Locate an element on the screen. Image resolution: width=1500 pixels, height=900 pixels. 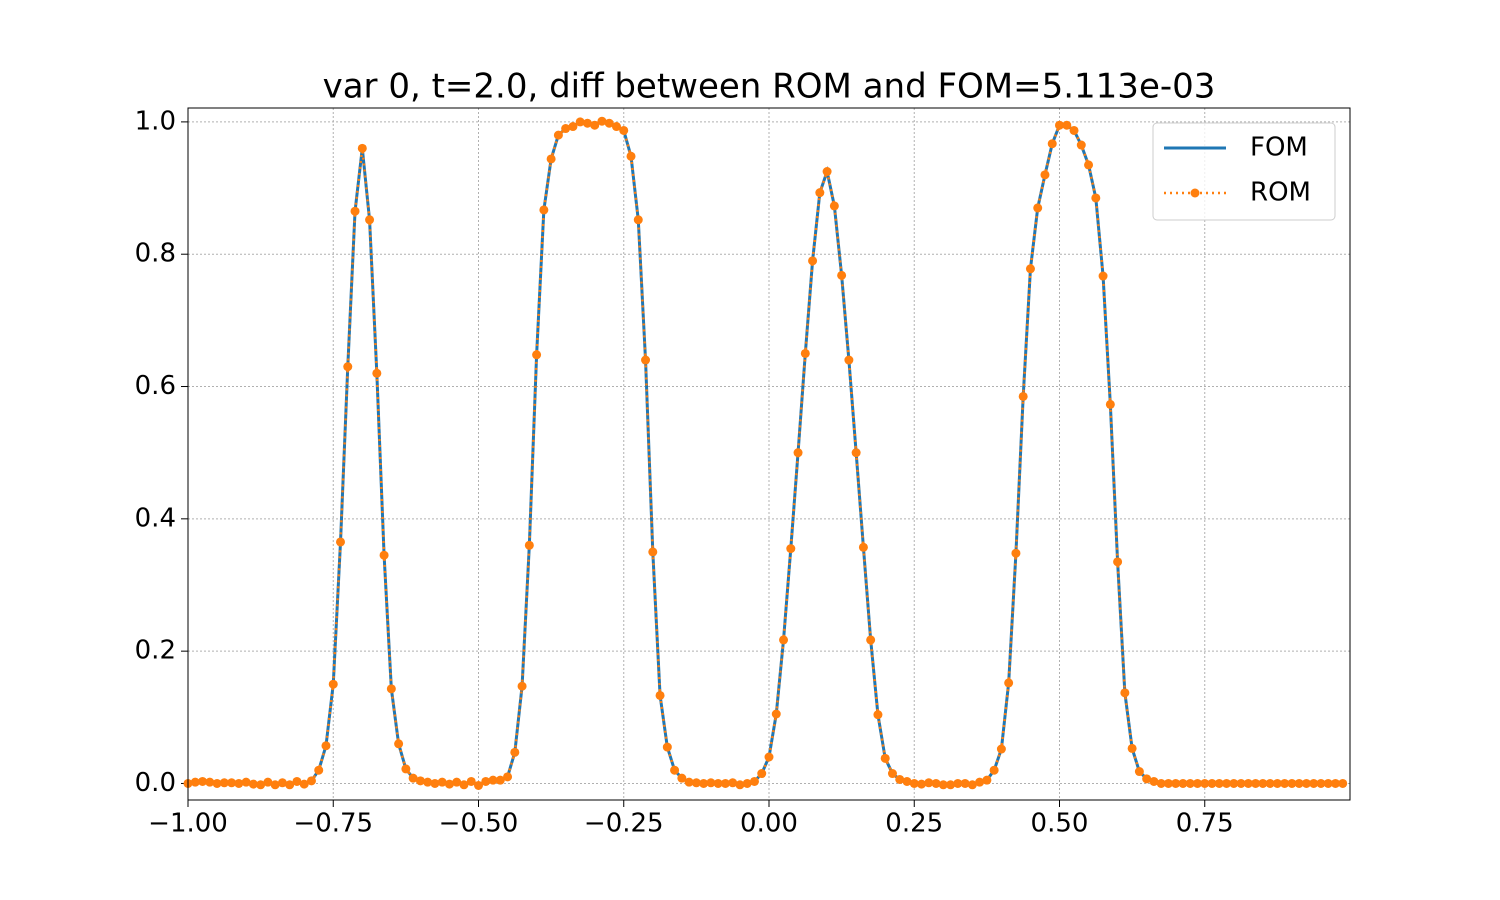
y-tick-label: 0.6 is located at coordinates (155, 386).